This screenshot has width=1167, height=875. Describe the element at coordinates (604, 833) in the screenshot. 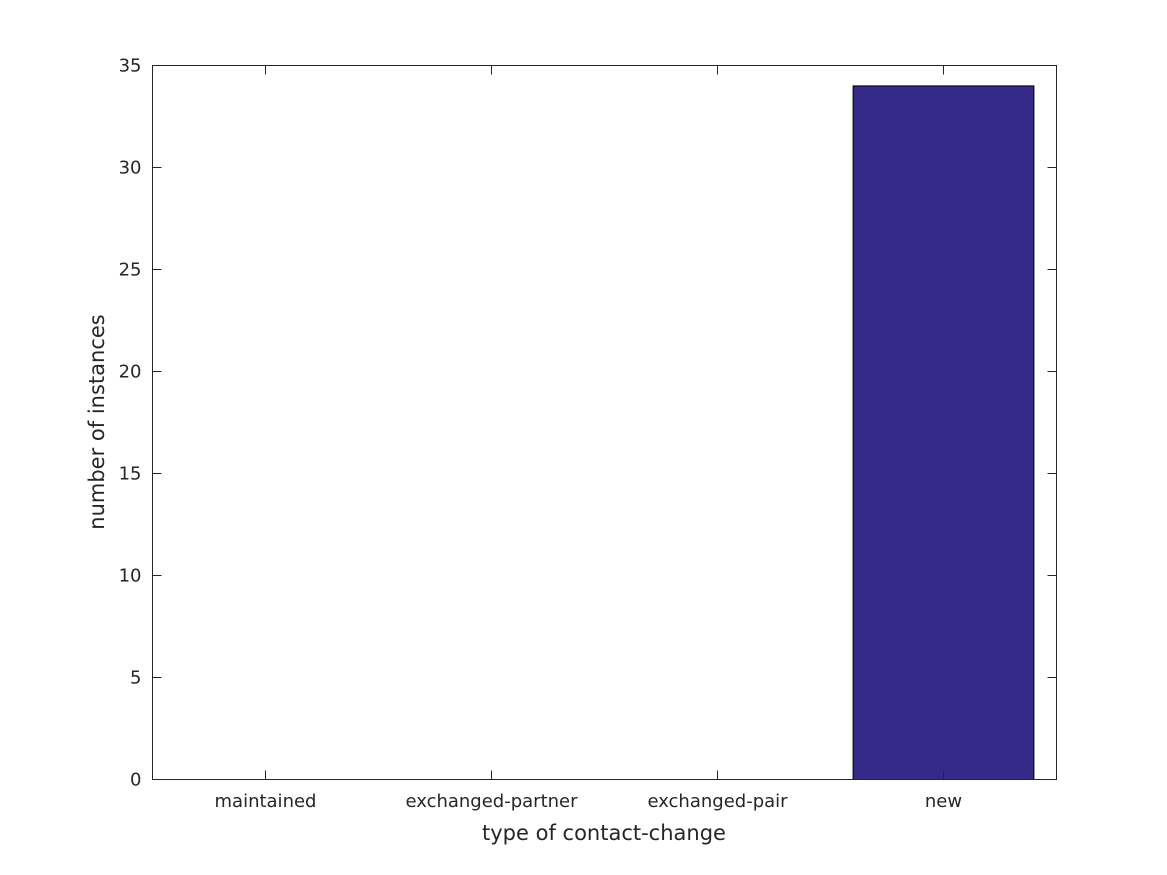

I see `x-axis-label: type of contact-change` at that location.